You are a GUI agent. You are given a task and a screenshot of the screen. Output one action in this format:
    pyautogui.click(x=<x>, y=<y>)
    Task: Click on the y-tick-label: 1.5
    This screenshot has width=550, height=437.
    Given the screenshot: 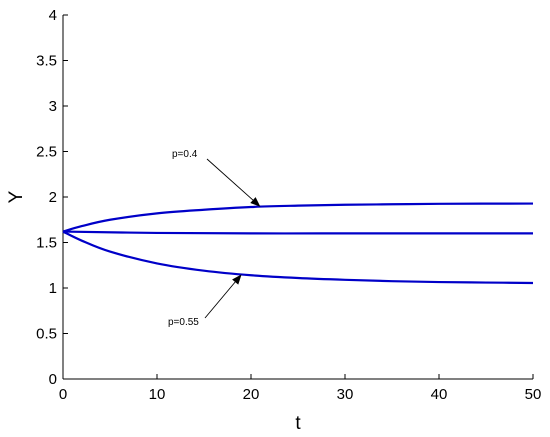 What is the action you would take?
    pyautogui.click(x=46, y=243)
    